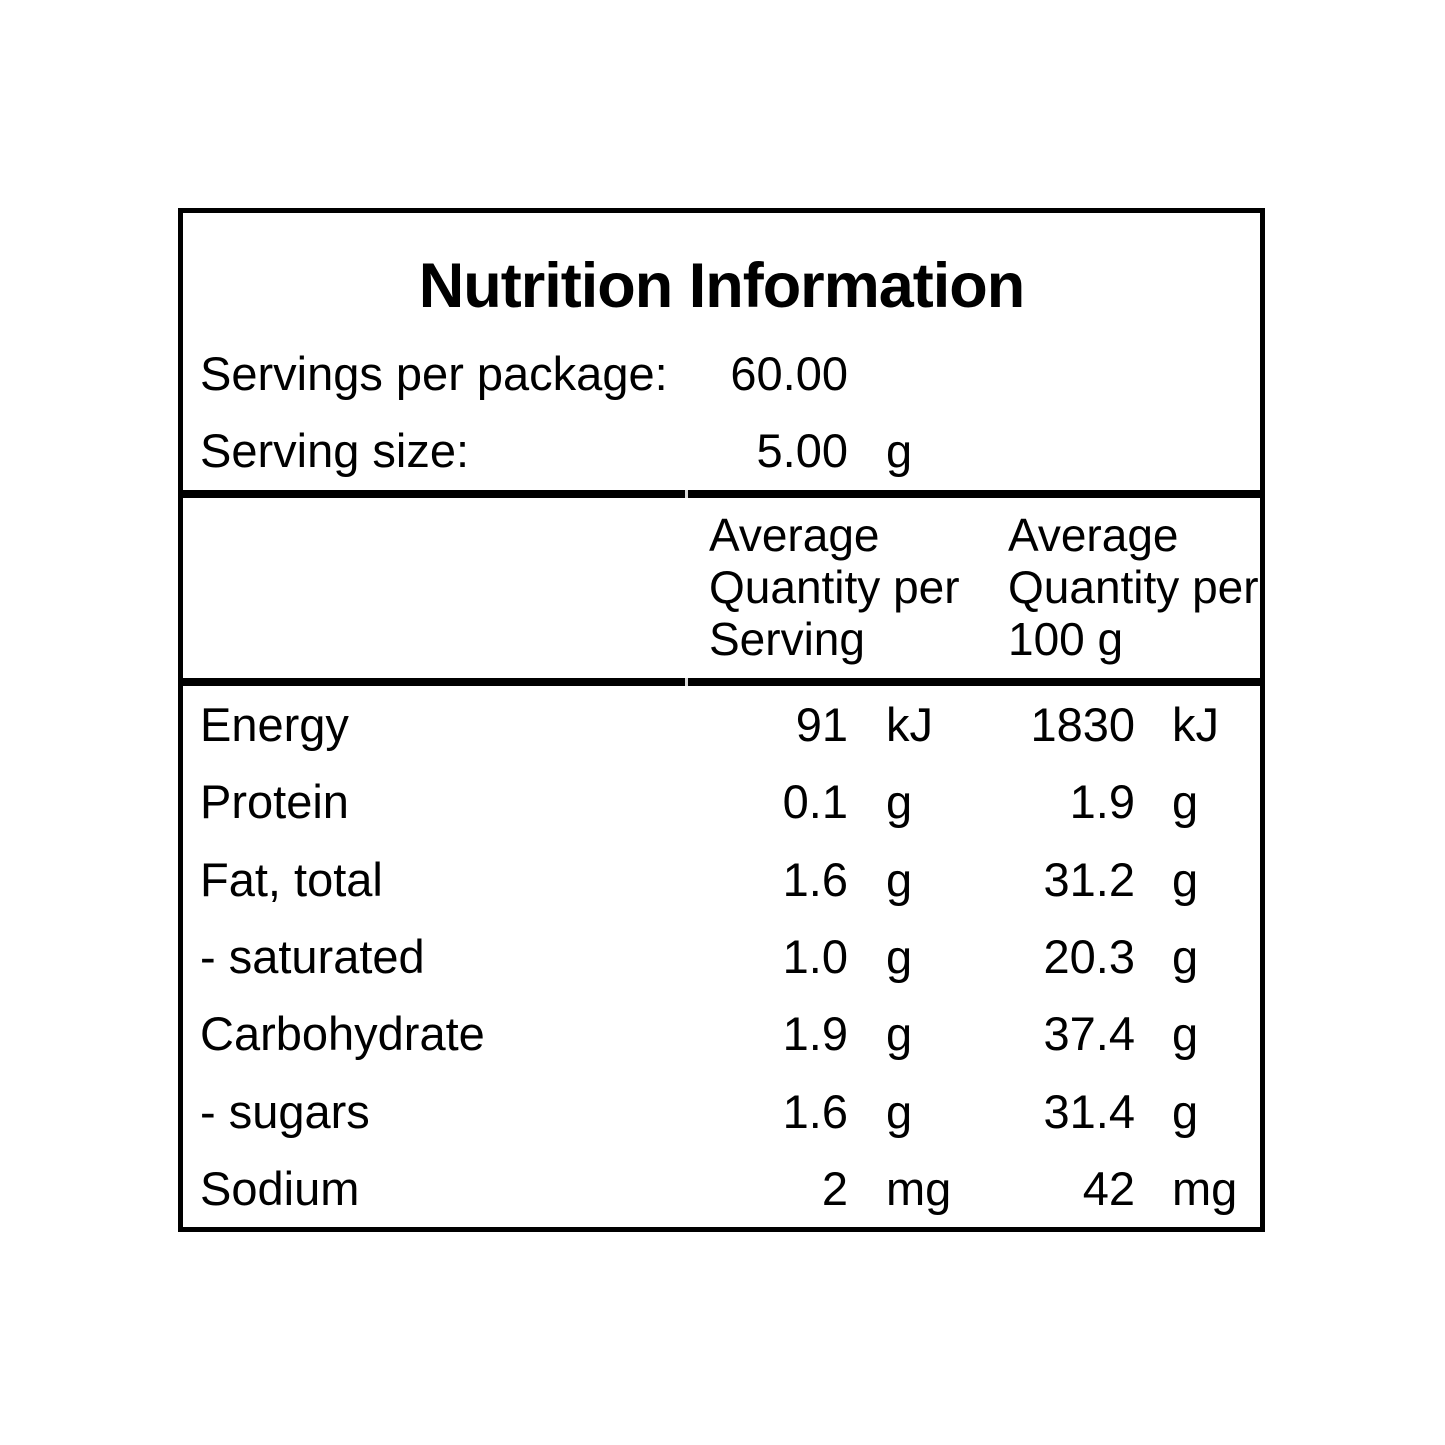 The width and height of the screenshot is (1445, 1445). I want to click on per100-value: 37.4, so click(1089, 1034).